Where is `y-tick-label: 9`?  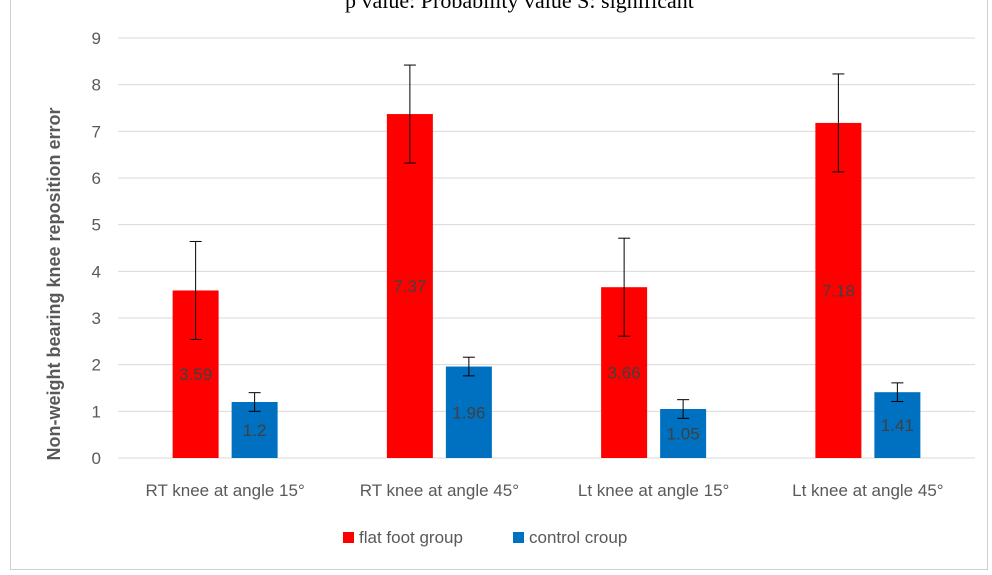
y-tick-label: 9 is located at coordinates (96, 38).